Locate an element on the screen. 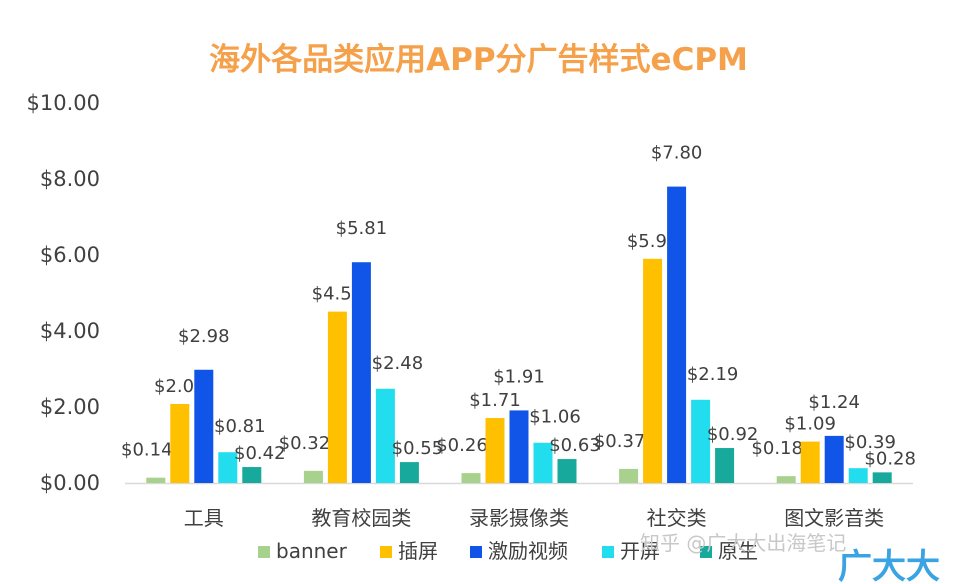 The width and height of the screenshot is (957, 584). data-label: $1.24 is located at coordinates (834, 402).